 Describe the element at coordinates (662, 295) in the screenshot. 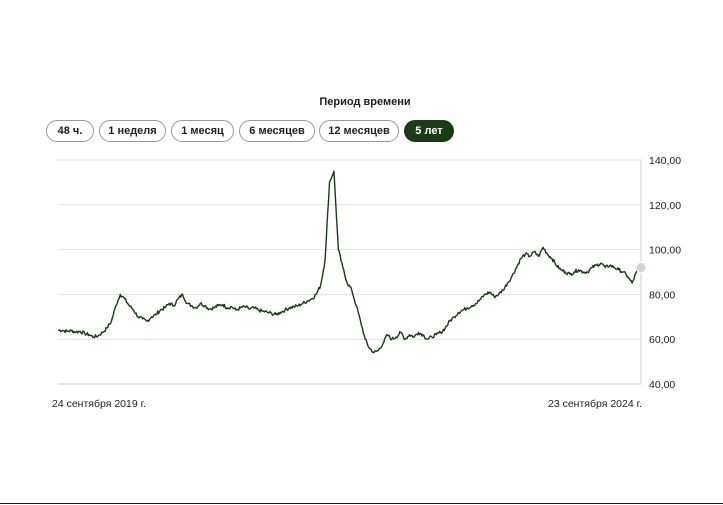

I see `y-tick-label: 80,00` at that location.